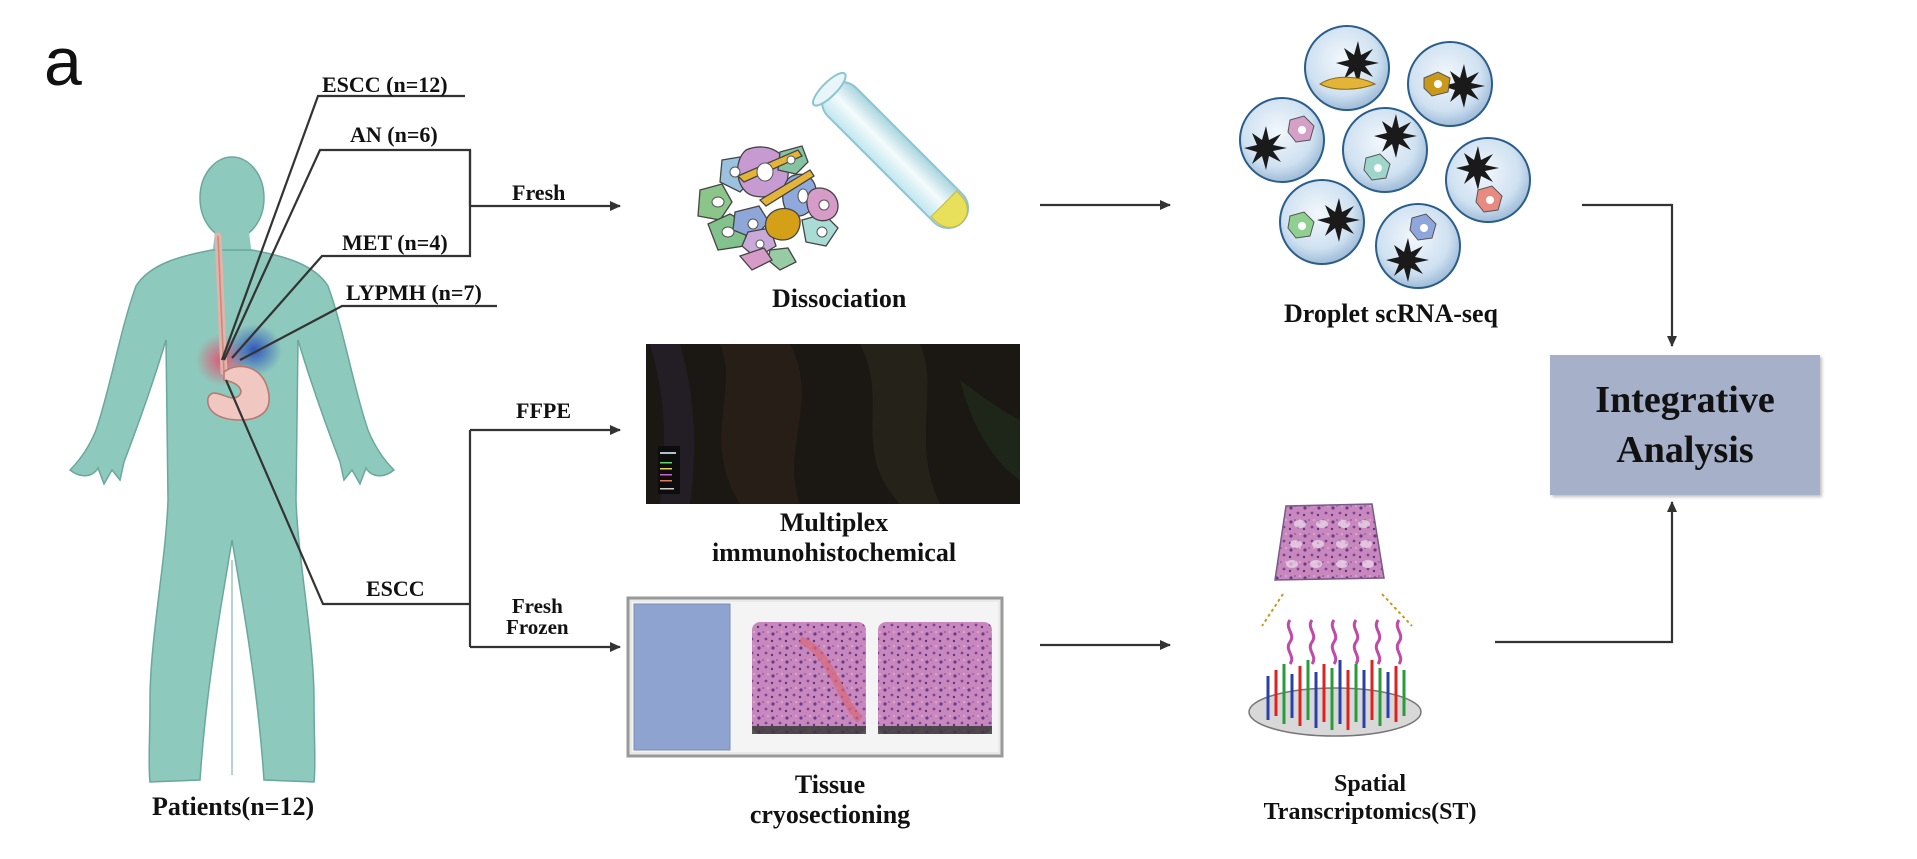 The height and width of the screenshot is (859, 1917). I want to click on spatial-label: Spatial Transcriptomics(ST), so click(1370, 798).